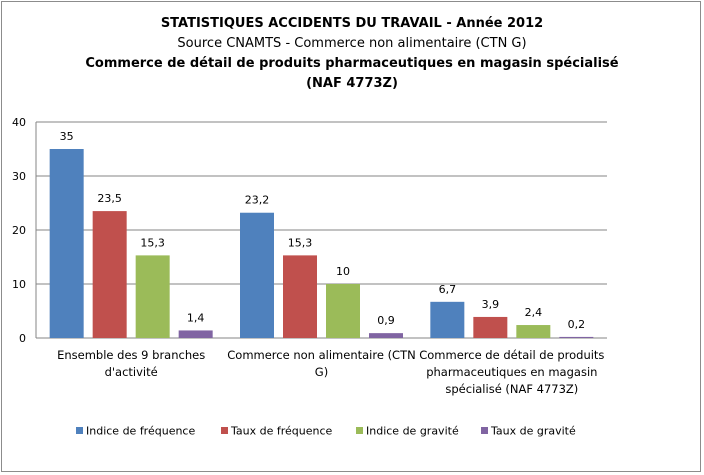 The height and width of the screenshot is (475, 704). Describe the element at coordinates (19, 176) in the screenshot. I see `y-tick-label: 30` at that location.